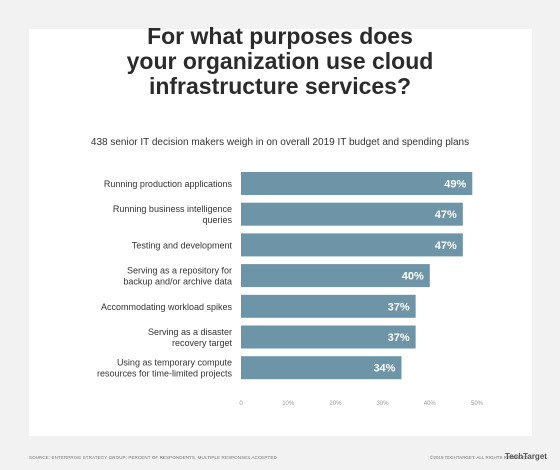 The width and height of the screenshot is (560, 470). I want to click on x-tick-label: 50%, so click(477, 404).